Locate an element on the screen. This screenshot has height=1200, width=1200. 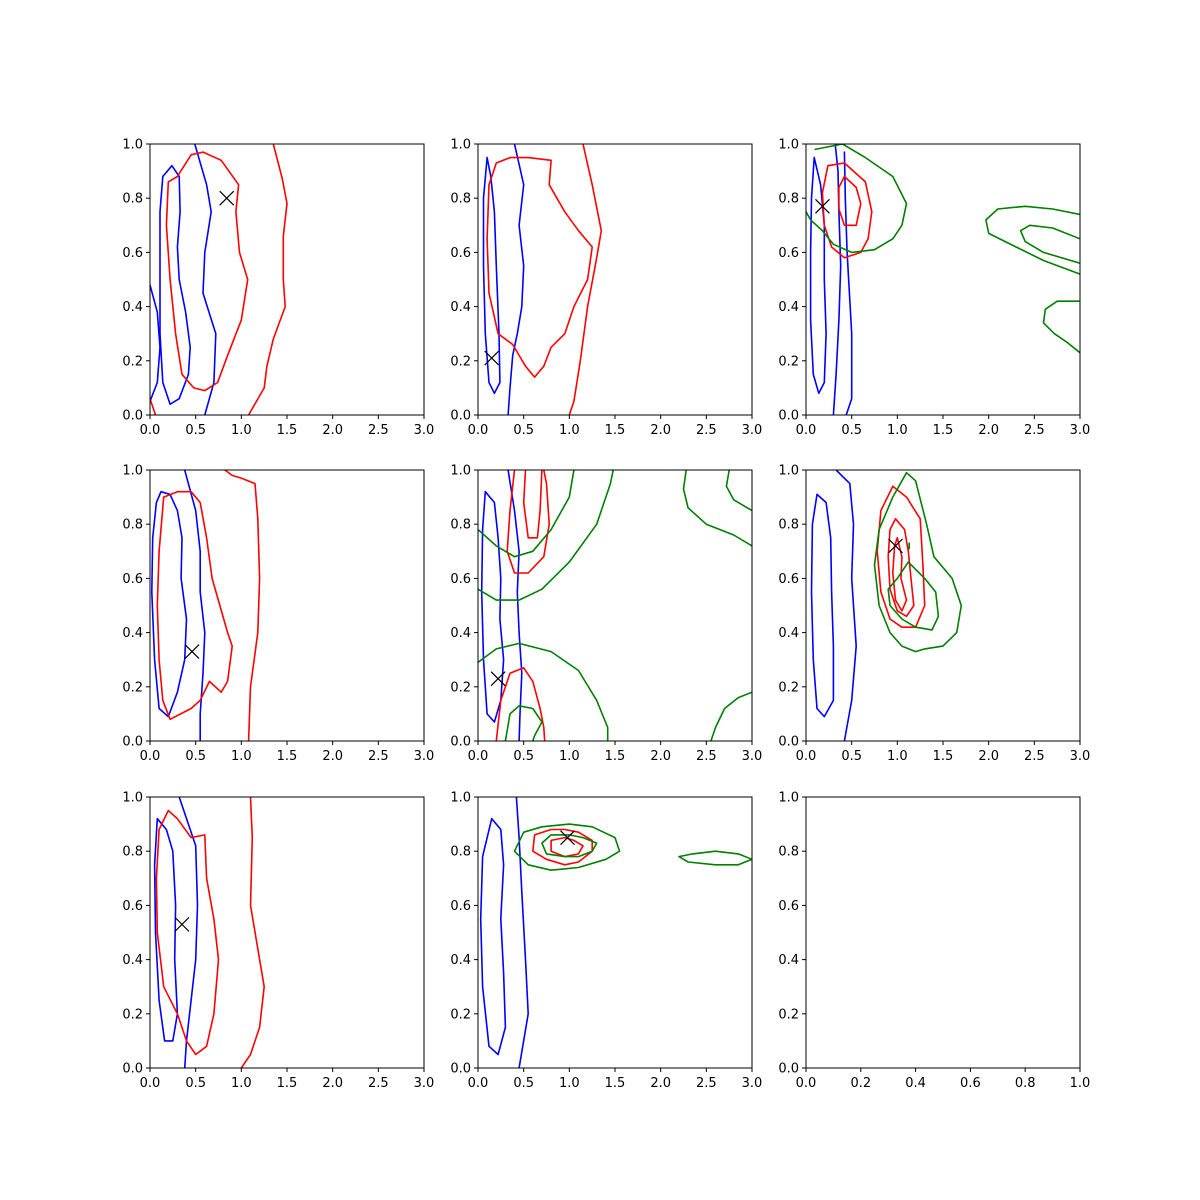
axes-frame is located at coordinates (943, 932).